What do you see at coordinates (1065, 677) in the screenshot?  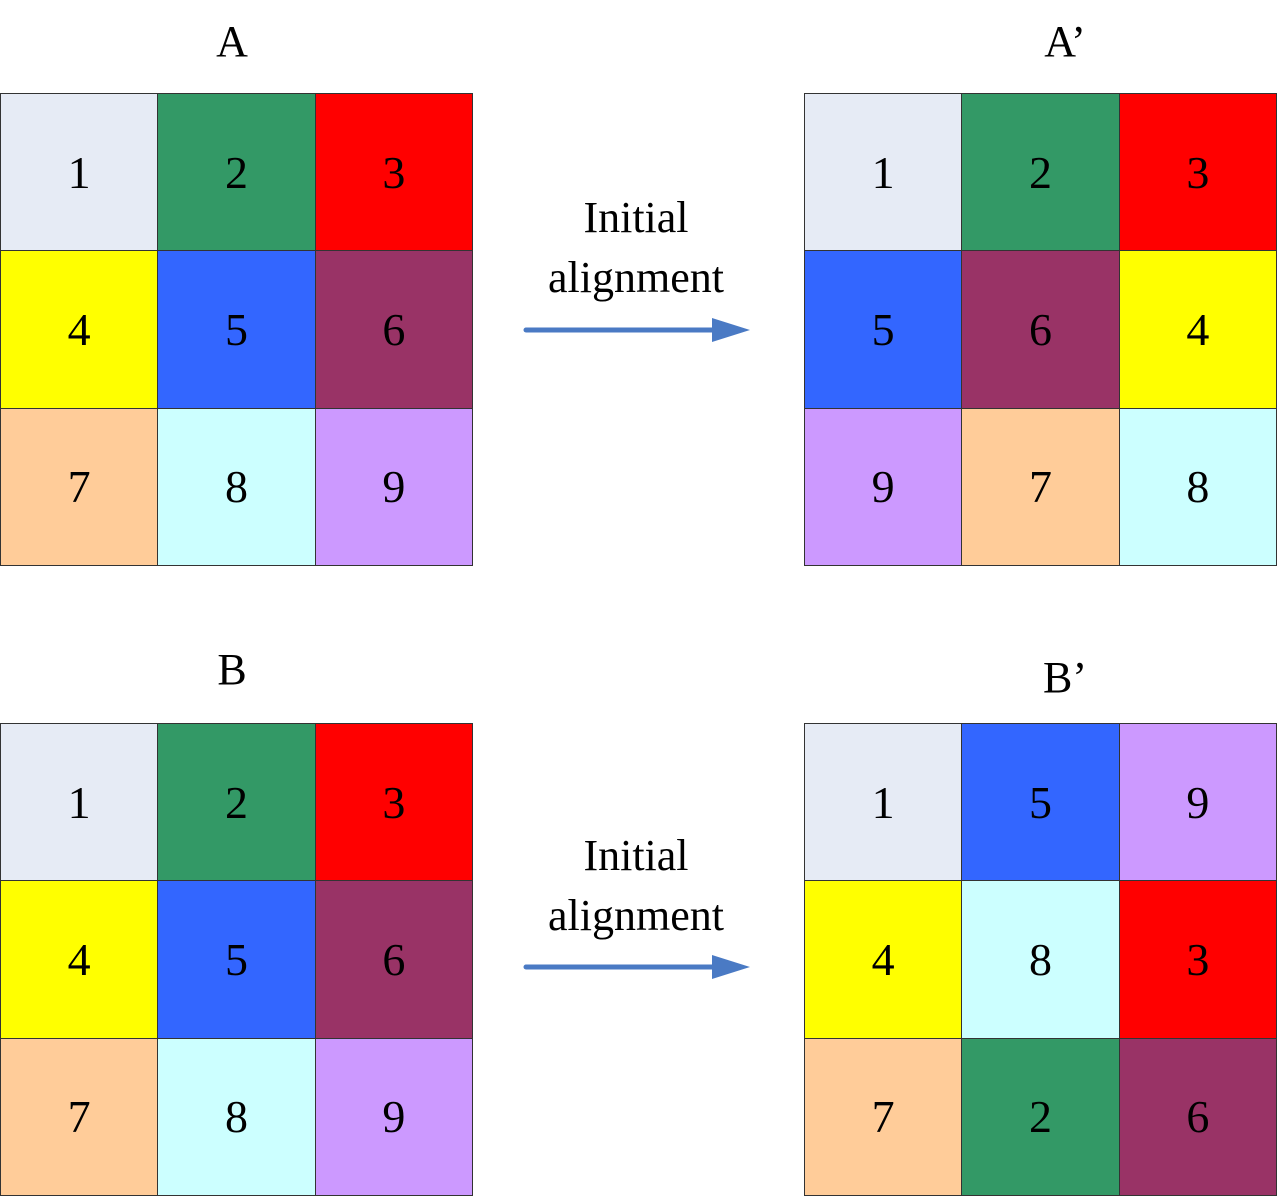 I see `title-b-prime: B’` at bounding box center [1065, 677].